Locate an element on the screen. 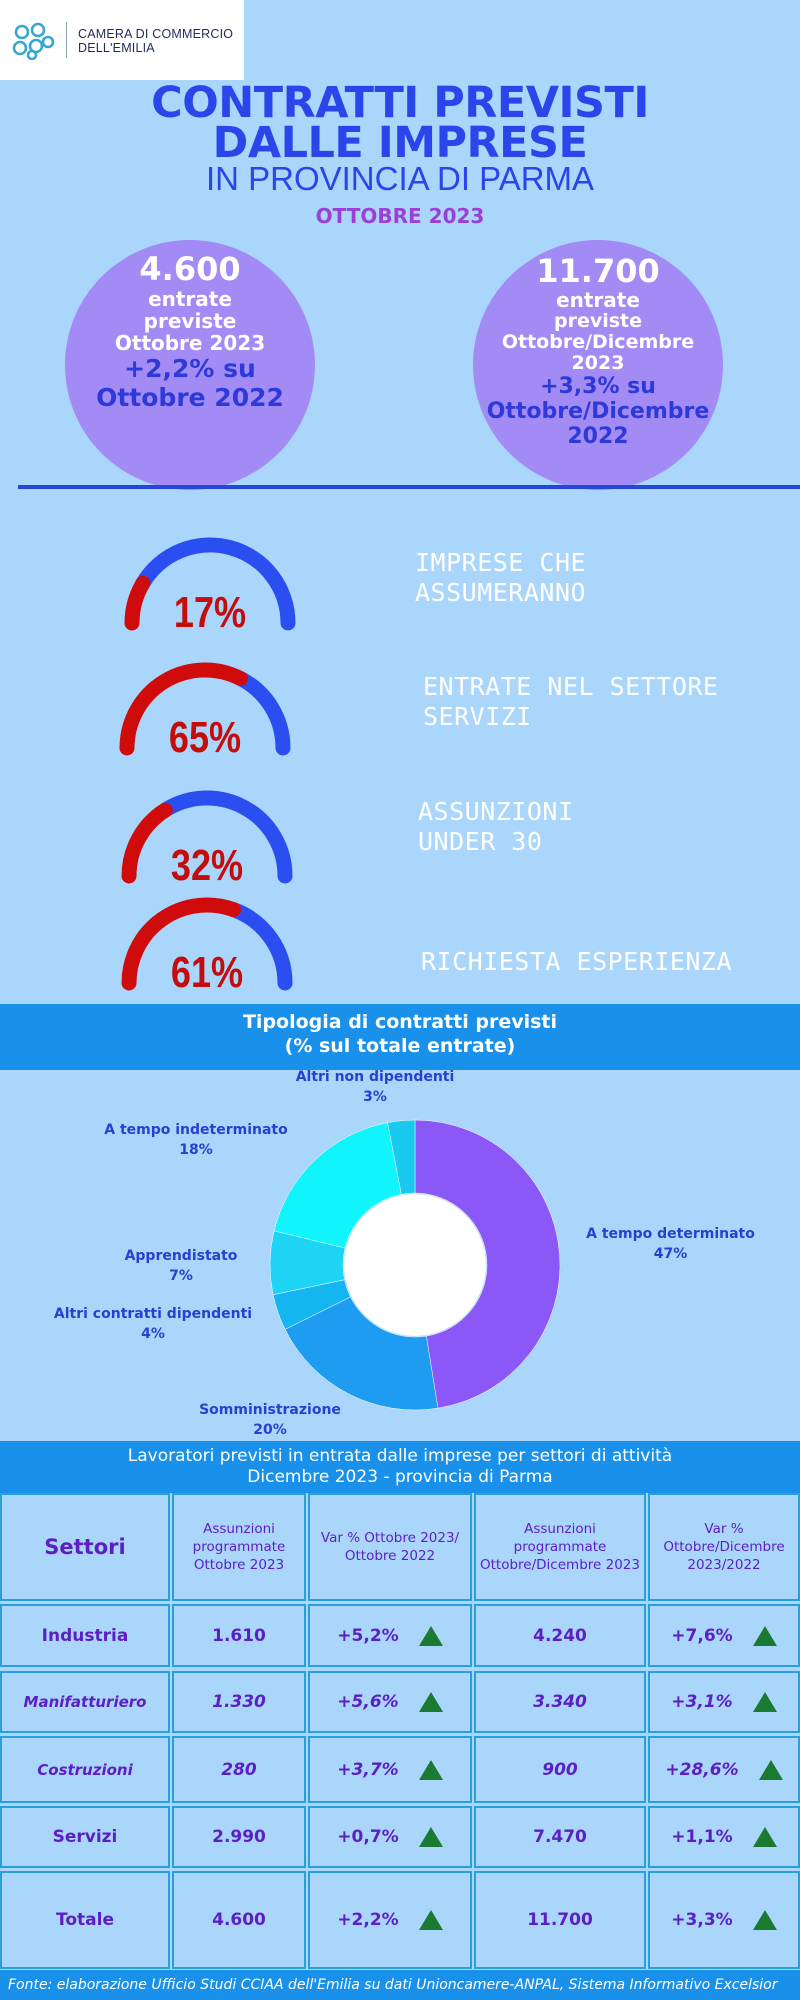  table-header-text: Var % Ottobre/Dicembre 2023/2022 is located at coordinates (724, 1547).